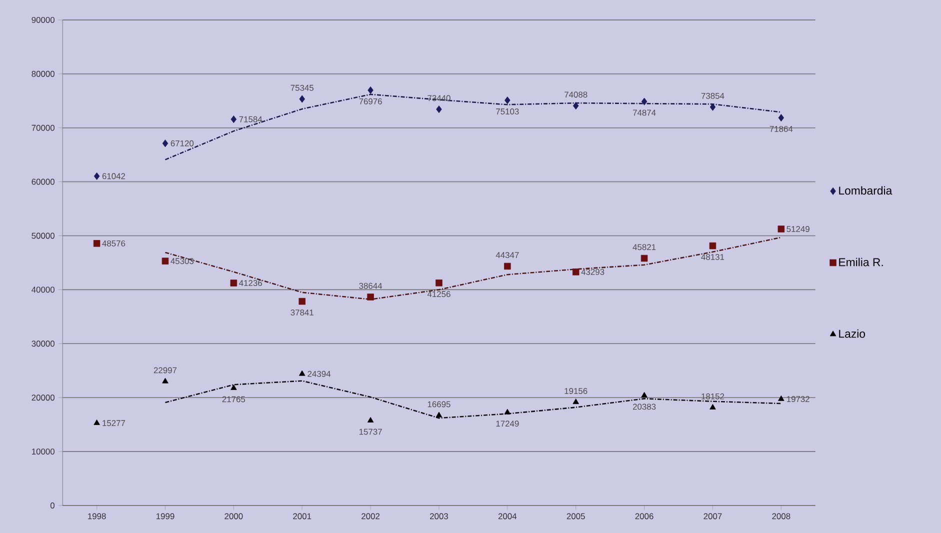 The width and height of the screenshot is (941, 533). I want to click on x-tick-label: 2005, so click(575, 516).